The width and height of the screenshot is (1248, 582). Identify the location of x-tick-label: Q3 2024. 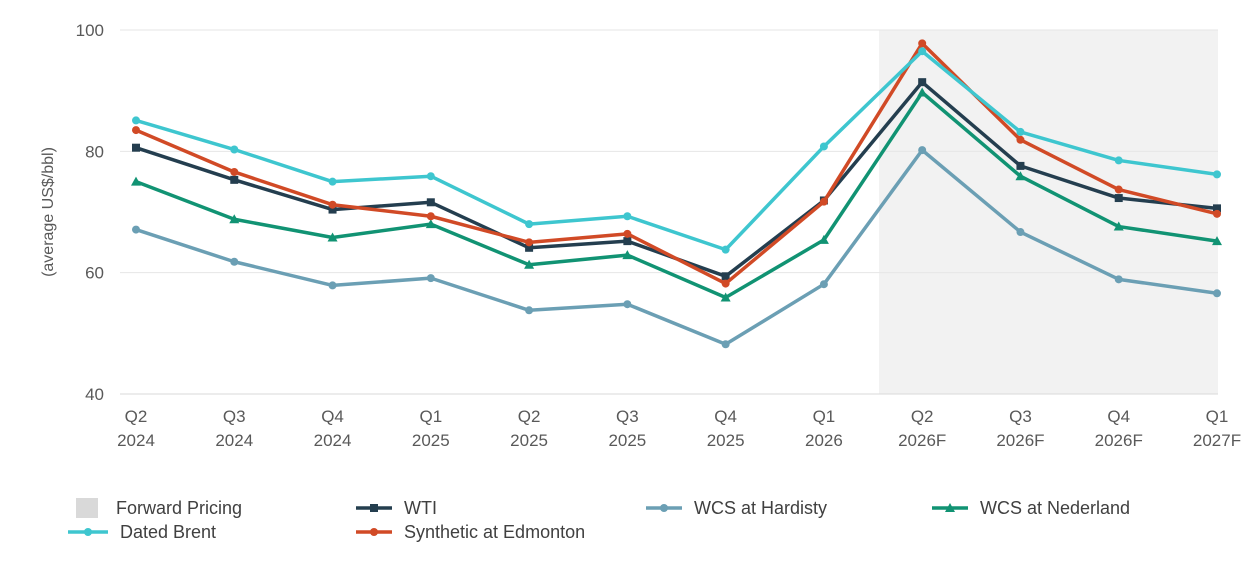
(234, 428).